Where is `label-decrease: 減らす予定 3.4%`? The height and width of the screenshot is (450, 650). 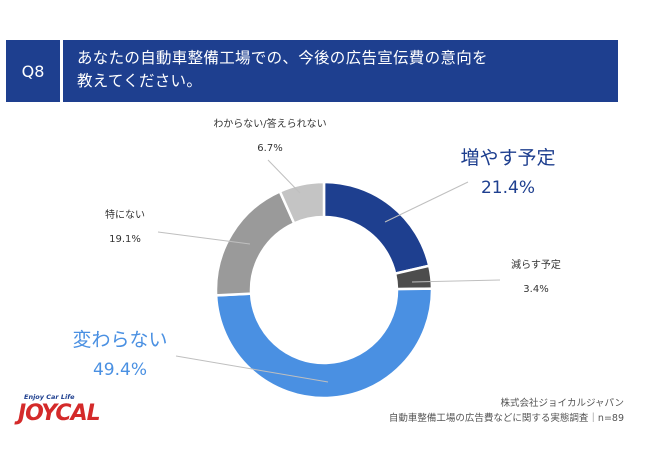 label-decrease: 減らす予定 3.4% is located at coordinates (536, 278).